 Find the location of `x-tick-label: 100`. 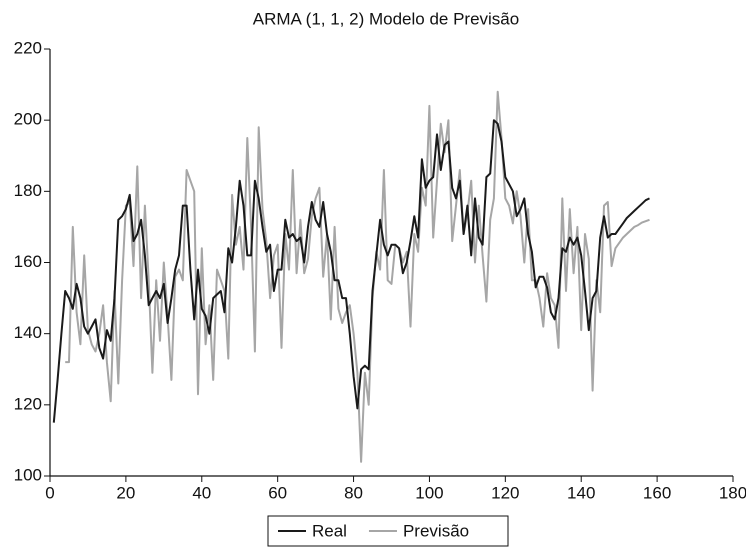

x-tick-label: 100 is located at coordinates (429, 492).